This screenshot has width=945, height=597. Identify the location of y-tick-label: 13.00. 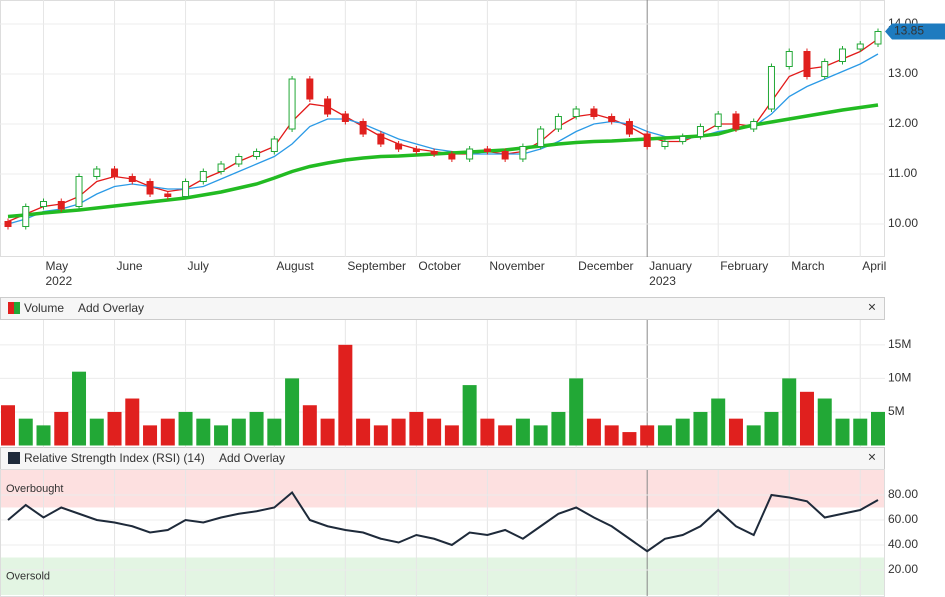
(903, 73).